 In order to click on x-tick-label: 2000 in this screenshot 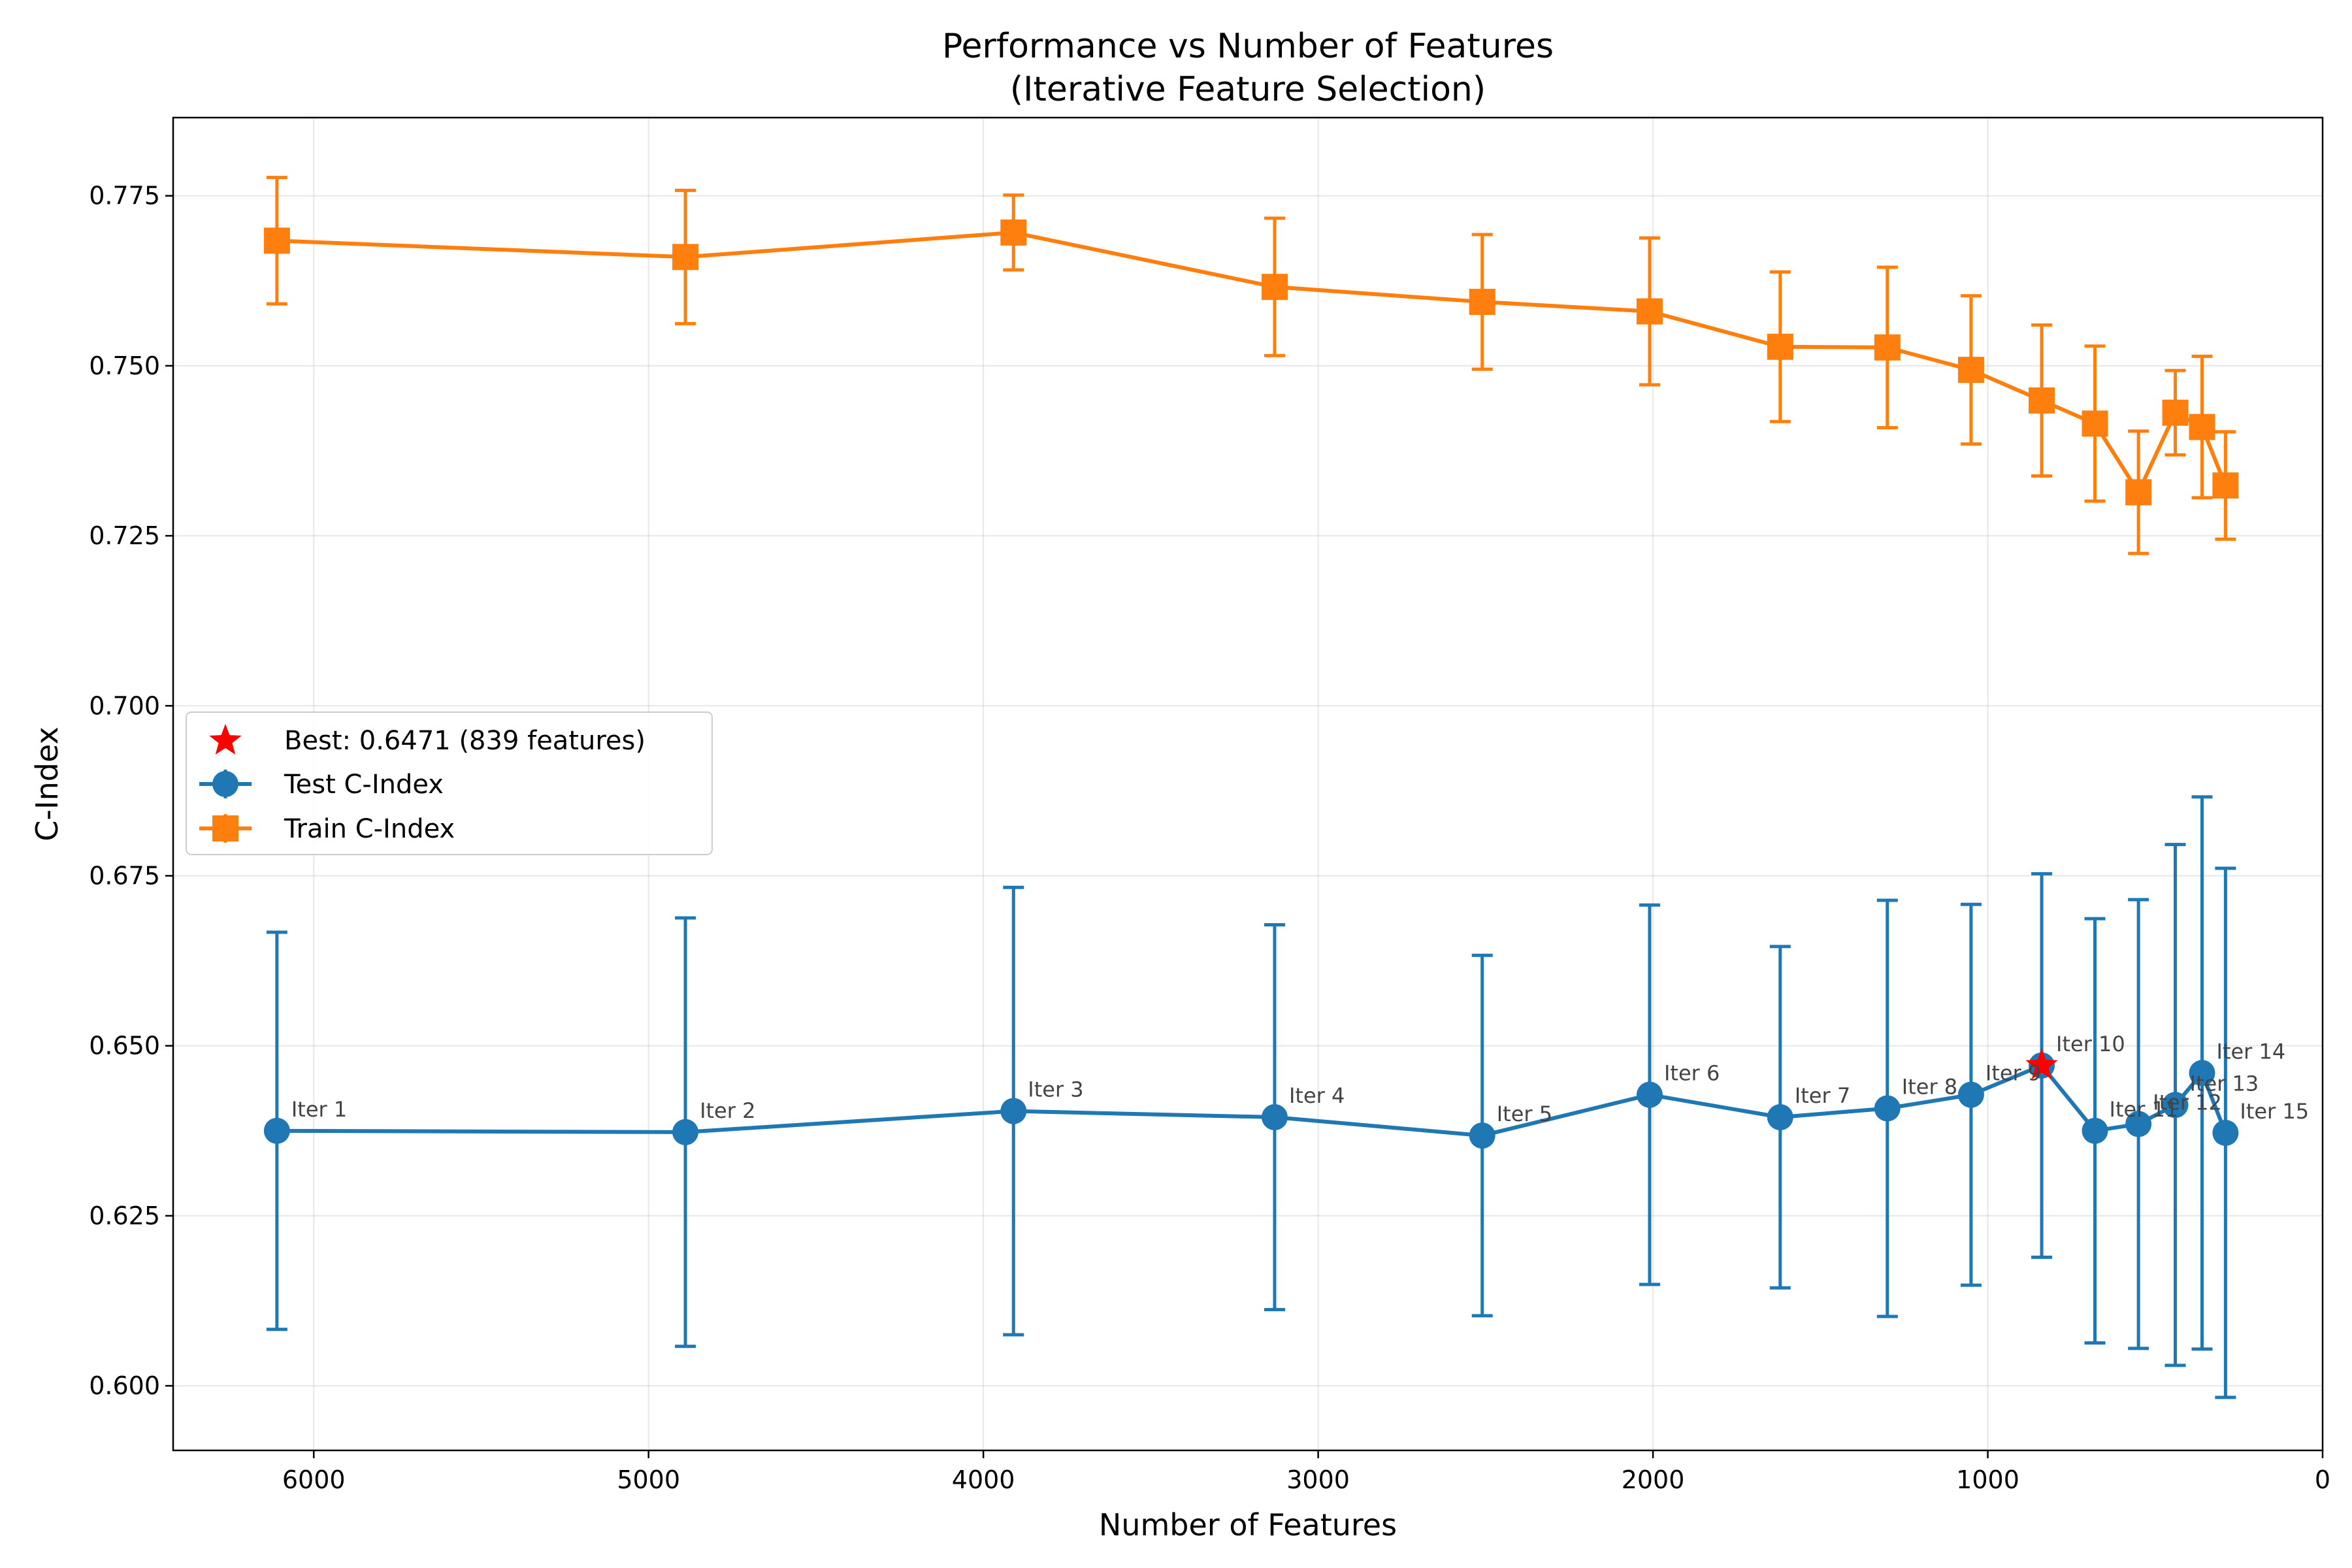, I will do `click(1653, 1479)`.